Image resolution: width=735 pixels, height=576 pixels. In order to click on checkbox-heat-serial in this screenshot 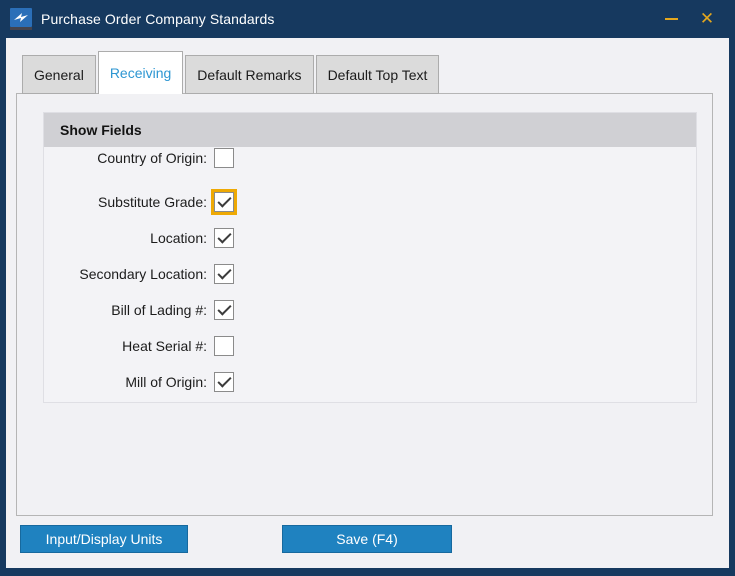, I will do `click(224, 346)`.